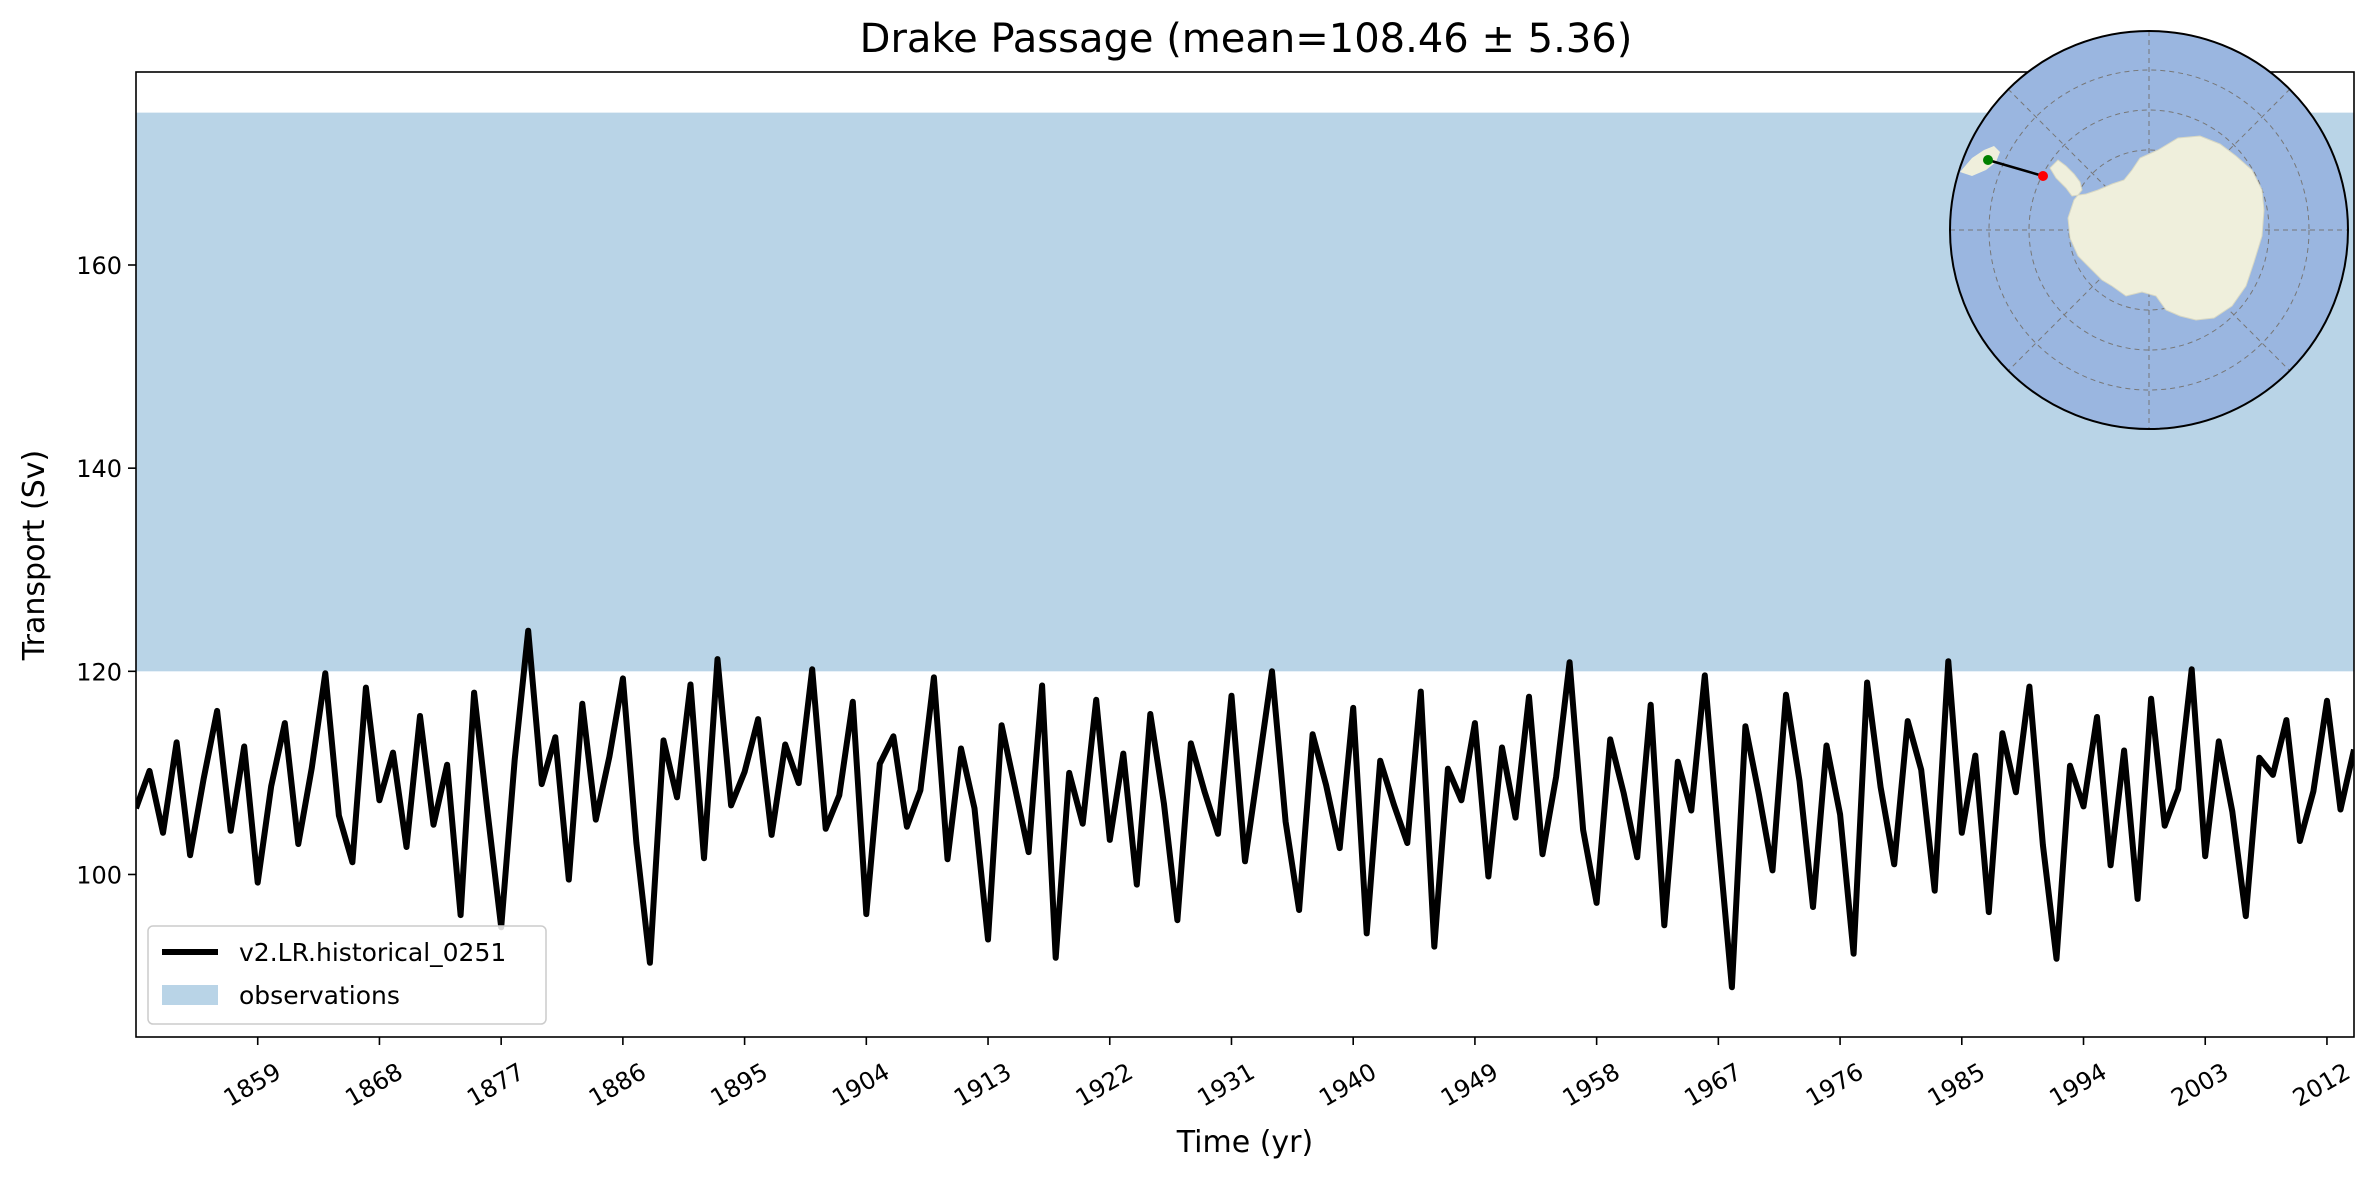  Describe the element at coordinates (1980, 161) in the screenshot. I see `south-america-tip` at that location.